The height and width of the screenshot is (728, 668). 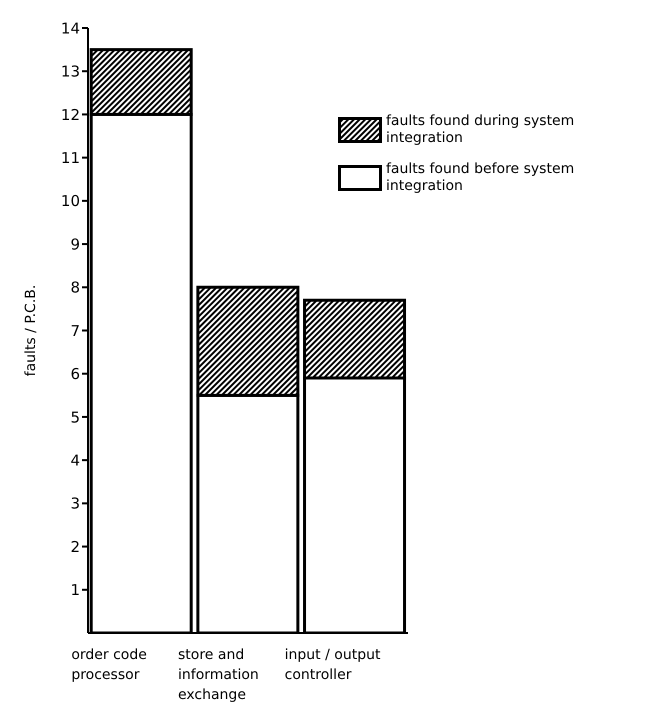 What do you see at coordinates (70, 28) in the screenshot?
I see `y-tick-label: 14` at bounding box center [70, 28].